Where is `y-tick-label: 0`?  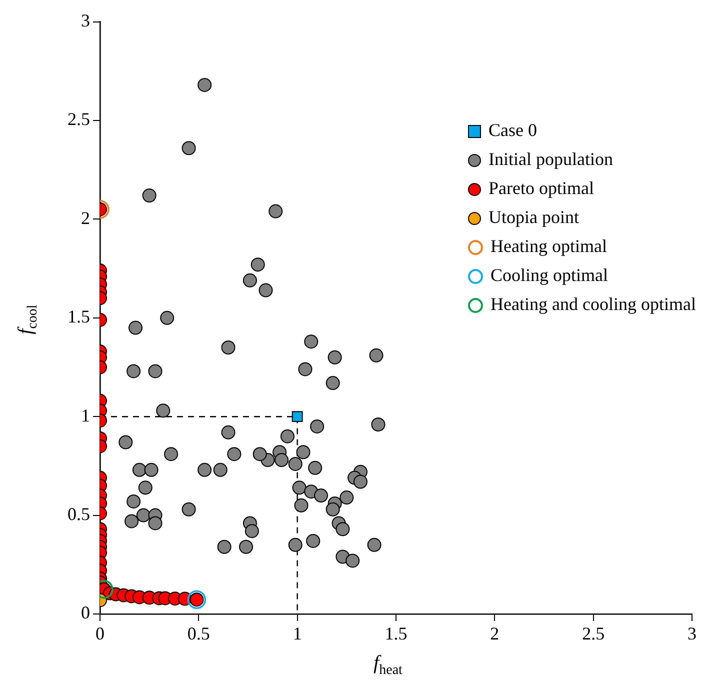
y-tick-label: 0 is located at coordinates (85, 612).